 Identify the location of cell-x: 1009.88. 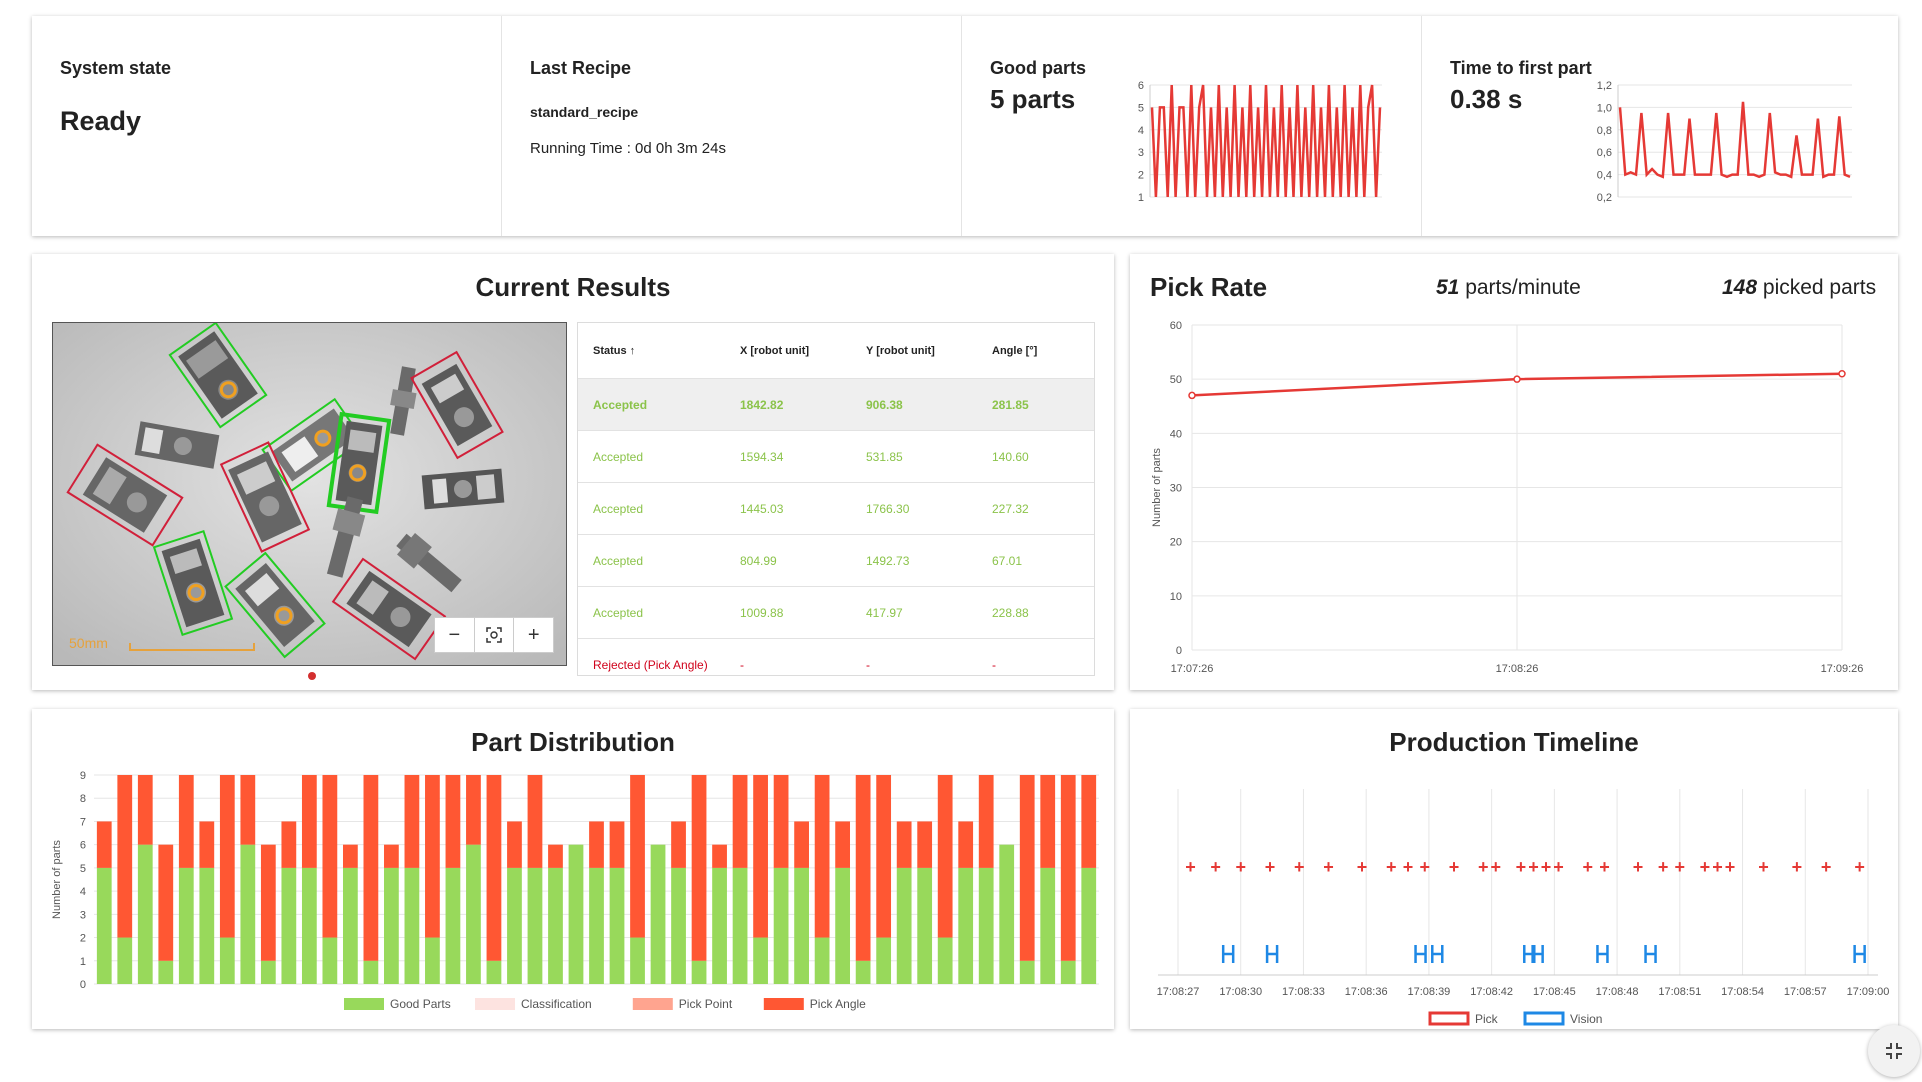
(762, 612).